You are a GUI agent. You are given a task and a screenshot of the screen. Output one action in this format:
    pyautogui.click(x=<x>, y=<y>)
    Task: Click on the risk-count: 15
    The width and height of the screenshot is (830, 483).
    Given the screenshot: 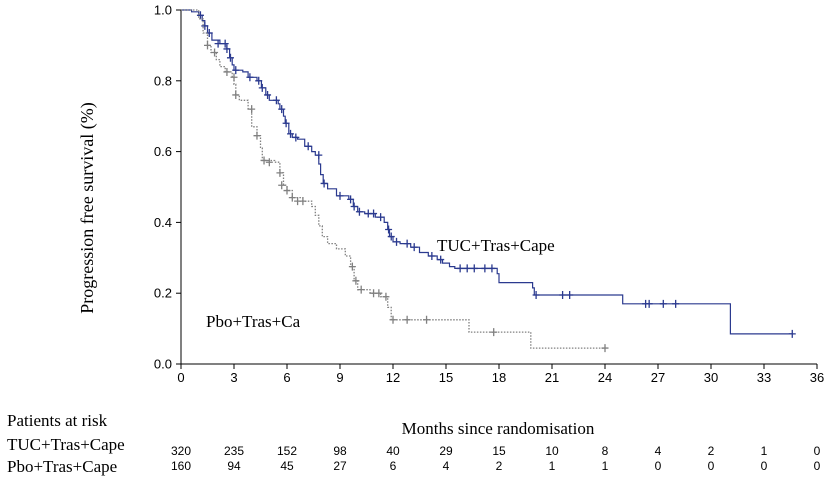 What is the action you would take?
    pyautogui.click(x=499, y=451)
    